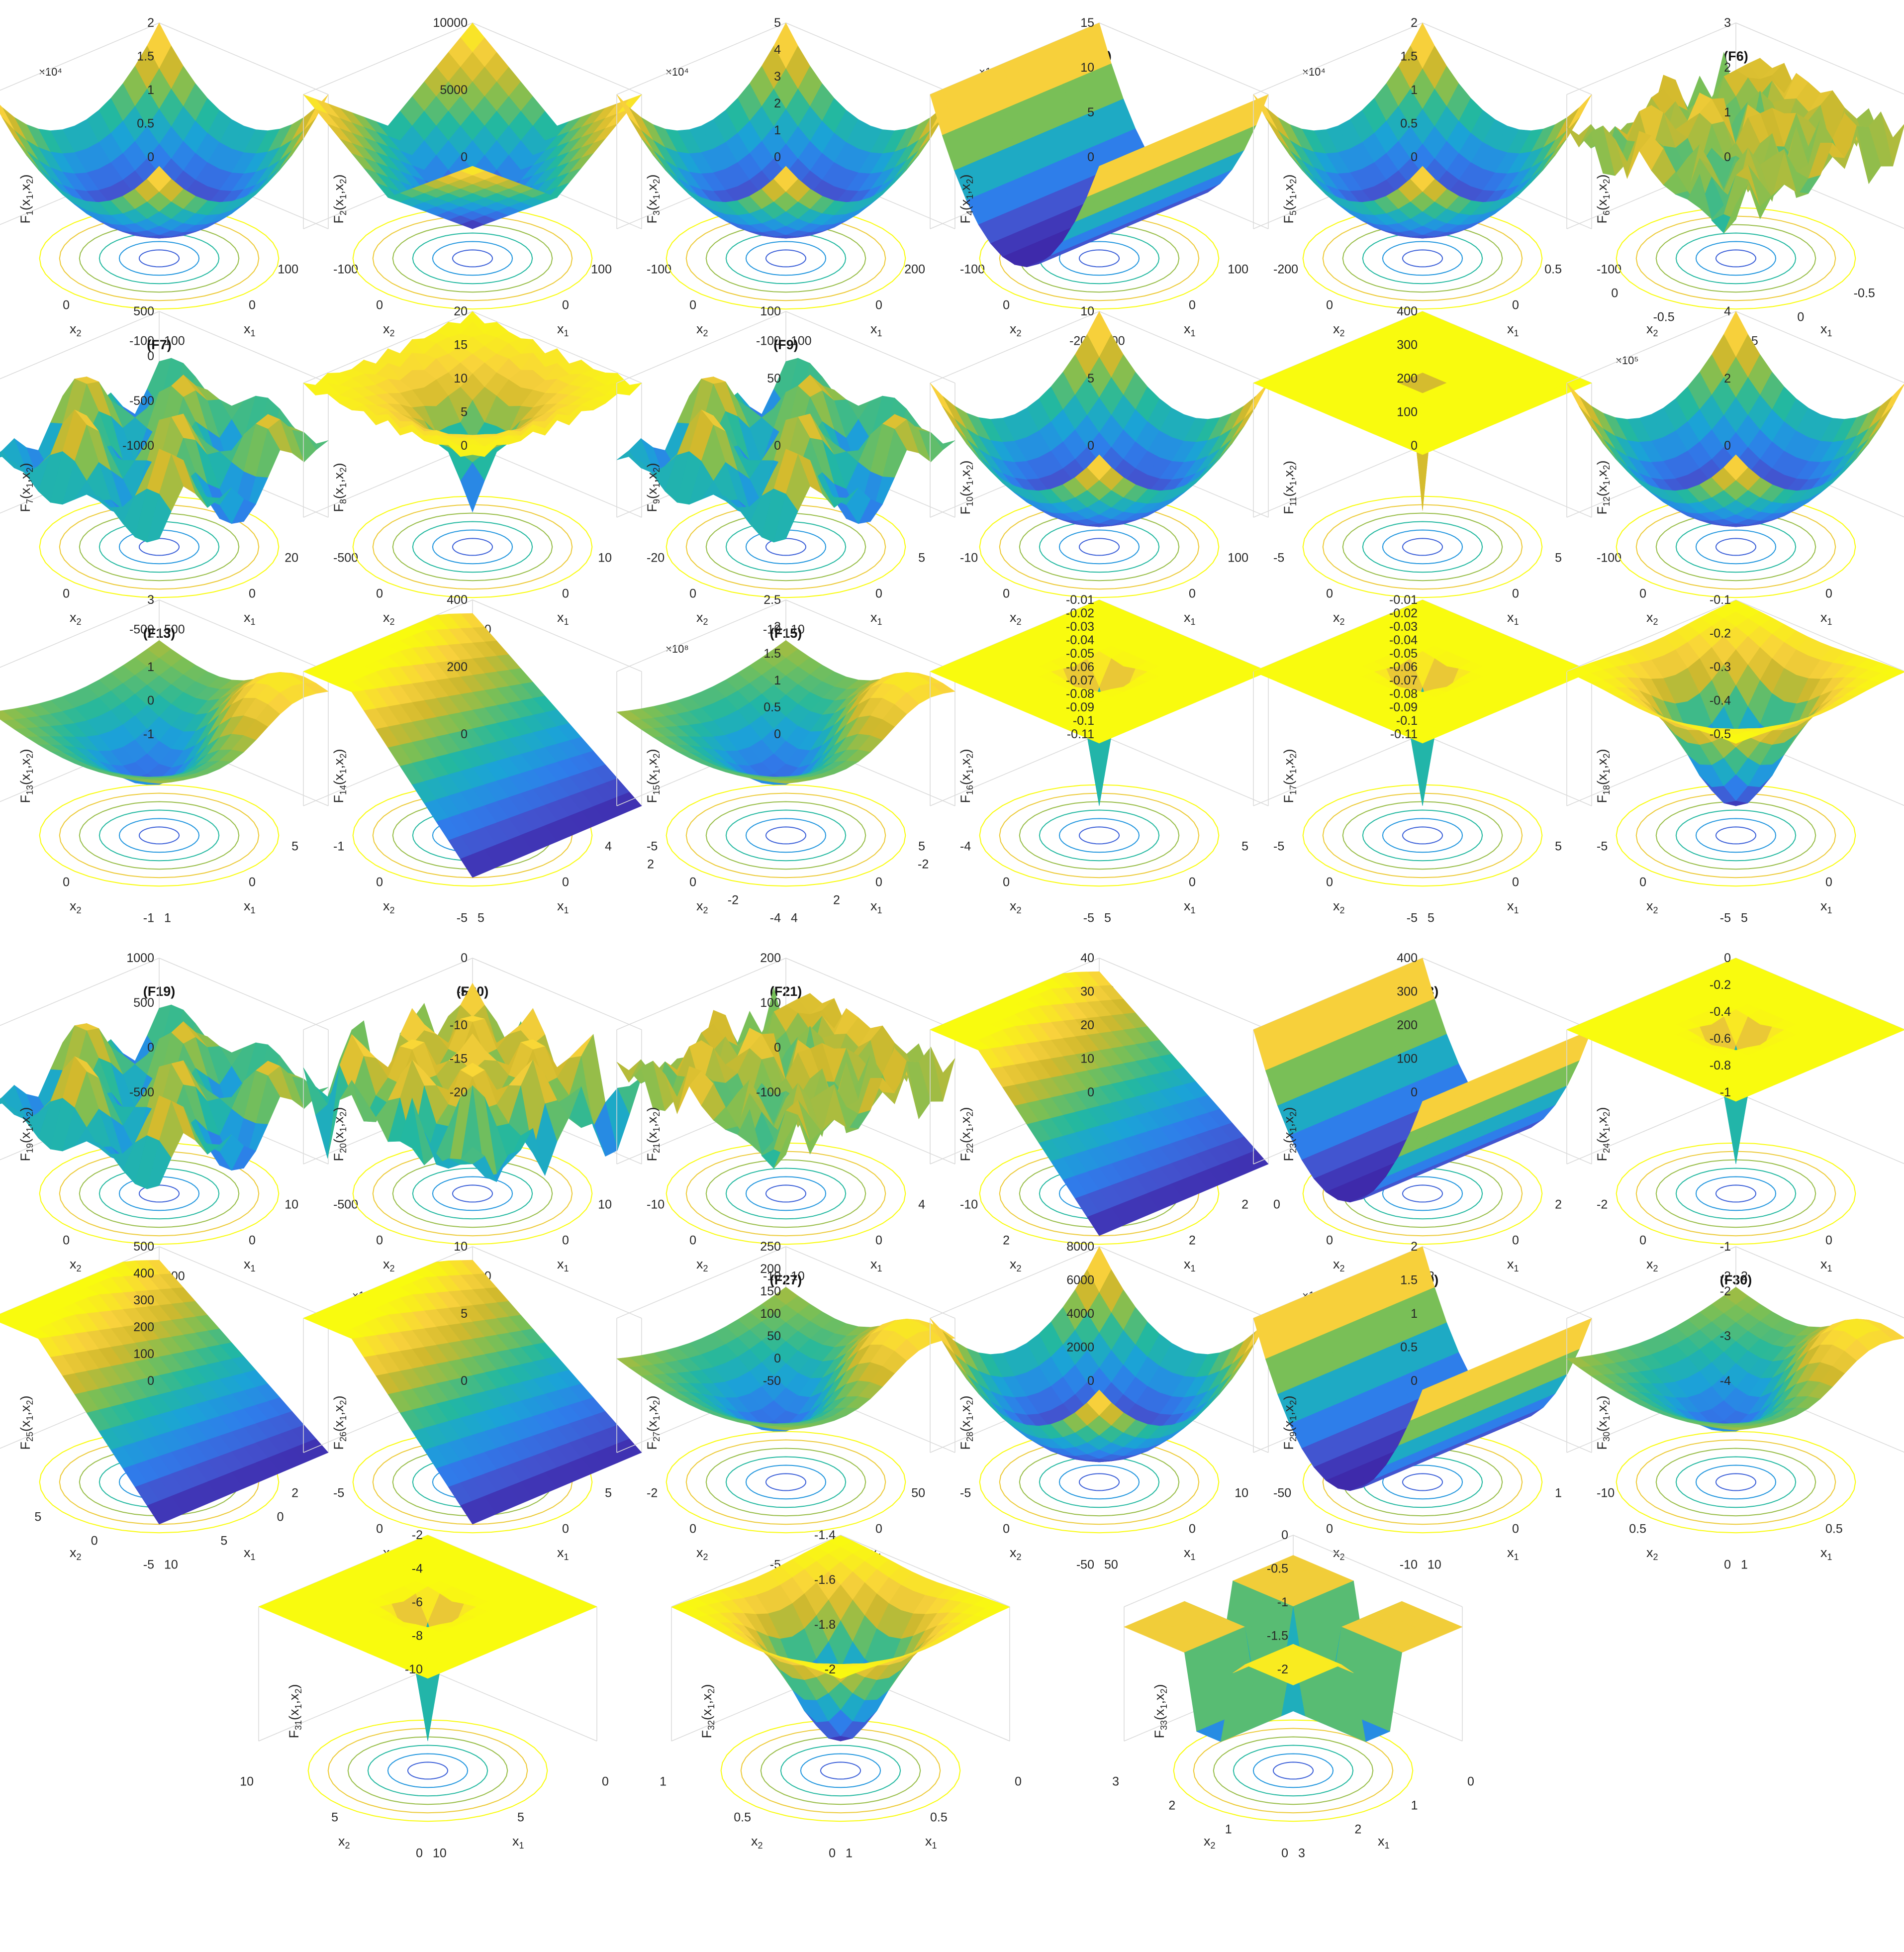  What do you see at coordinates (1407, 345) in the screenshot?
I see `z-tick-label: 300` at bounding box center [1407, 345].